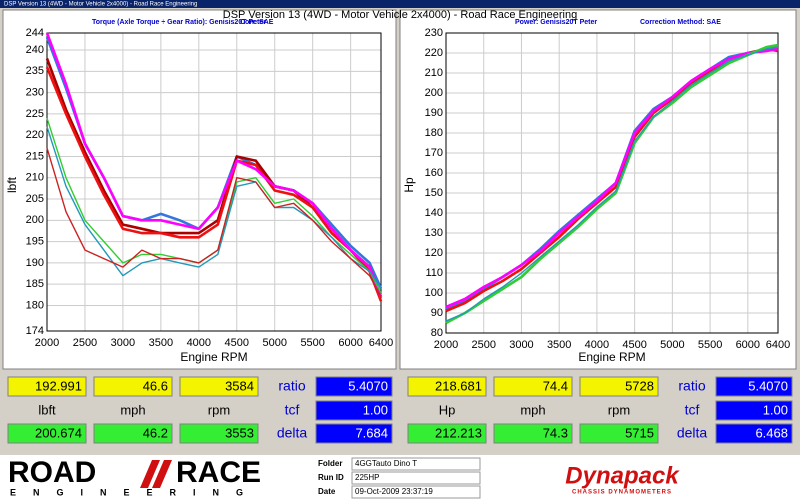 The height and width of the screenshot is (500, 800). What do you see at coordinates (775, 409) in the screenshot?
I see `side-value: 1.00` at bounding box center [775, 409].